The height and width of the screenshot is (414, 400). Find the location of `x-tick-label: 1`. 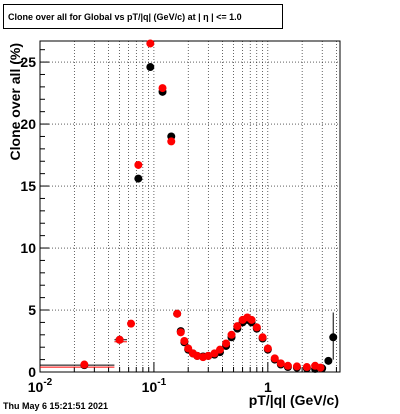

x-tick-label: 1 is located at coordinates (268, 387).